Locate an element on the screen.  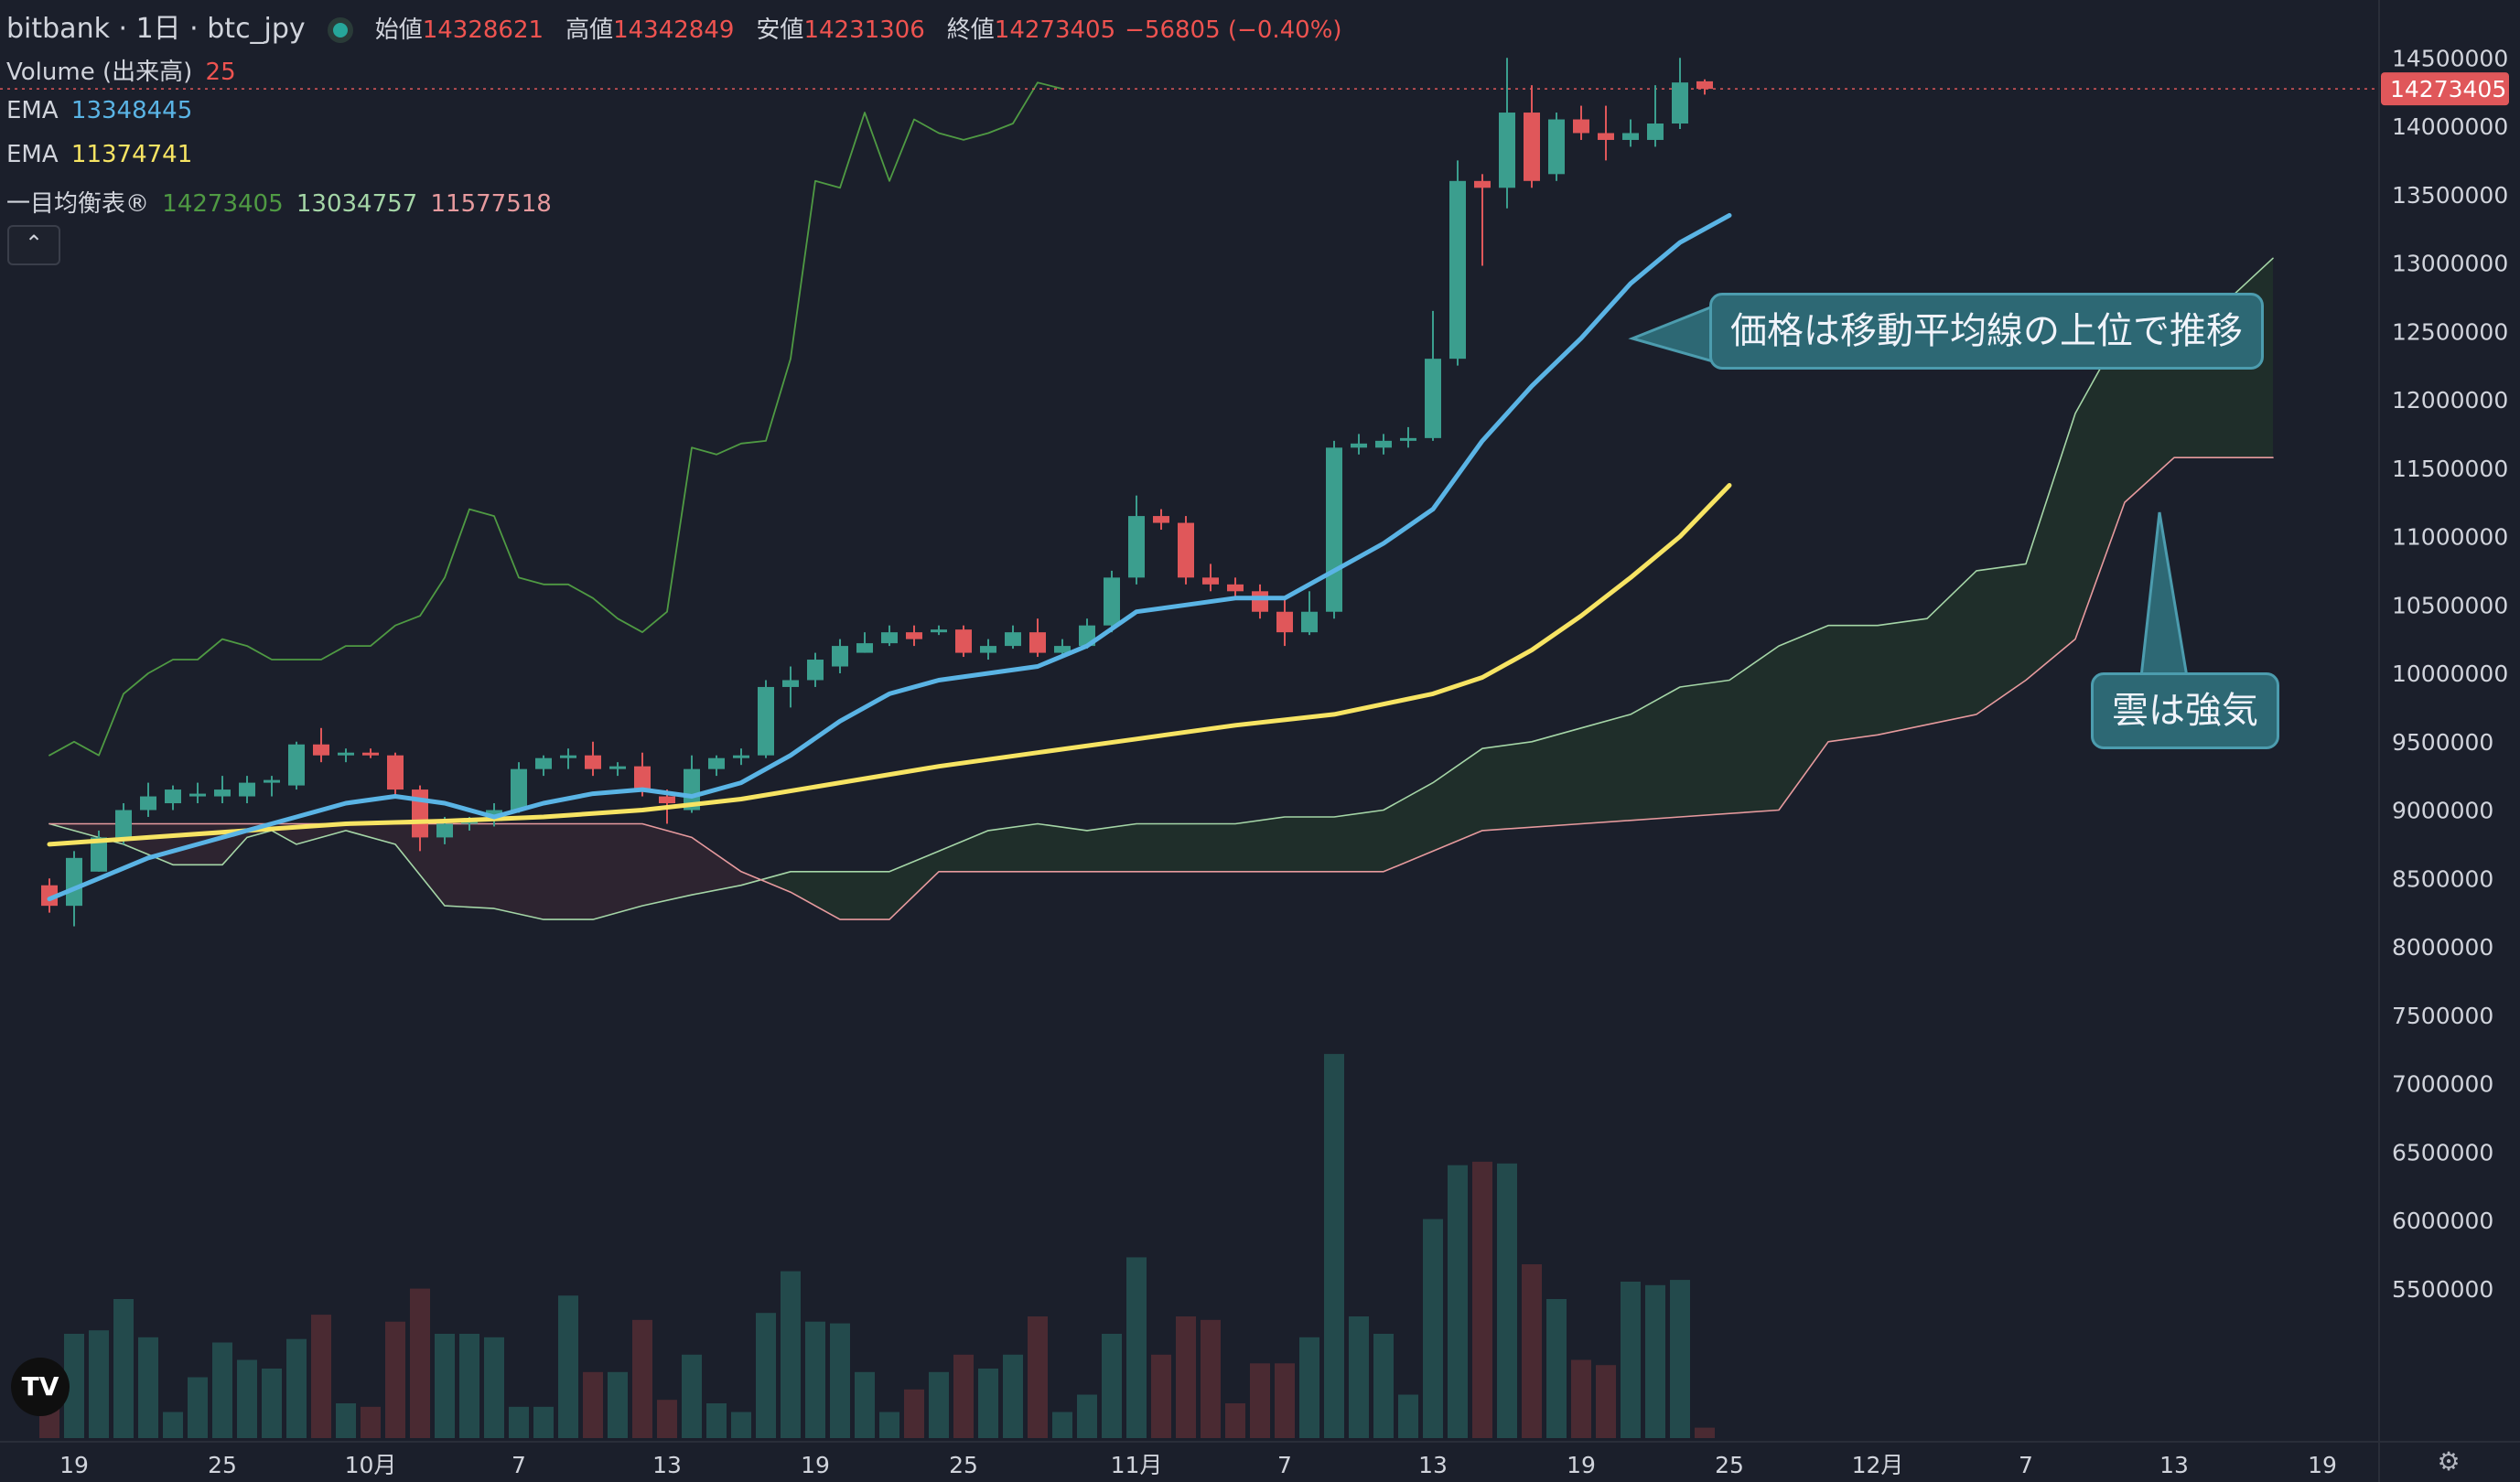
collapse-legend-button: ⌃ is located at coordinates (33, 245).